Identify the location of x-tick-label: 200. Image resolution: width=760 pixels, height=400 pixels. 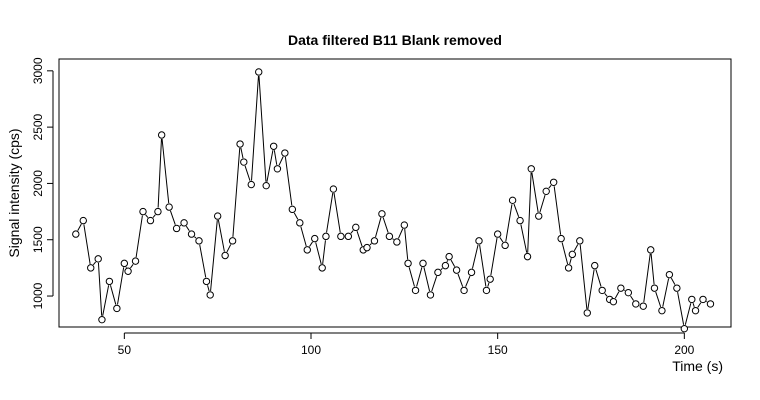
(684, 350).